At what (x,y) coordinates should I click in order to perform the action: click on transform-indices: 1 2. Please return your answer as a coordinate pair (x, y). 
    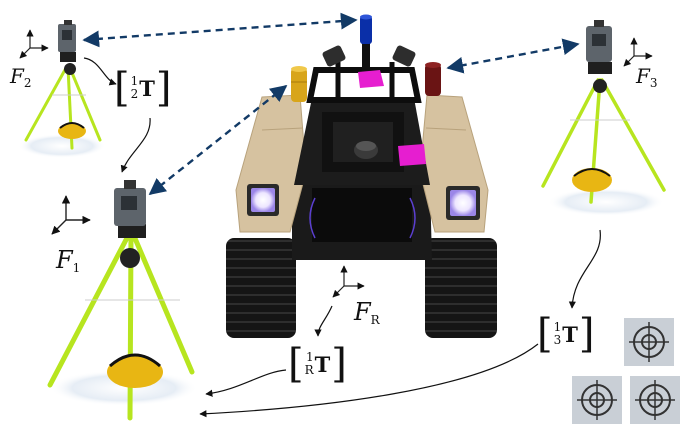
    Looking at the image, I should click on (135, 88).